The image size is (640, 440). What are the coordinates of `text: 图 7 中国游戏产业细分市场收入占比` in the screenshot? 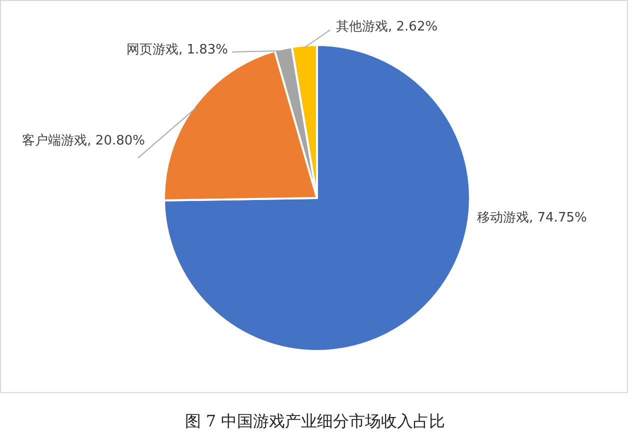 It's located at (315, 421).